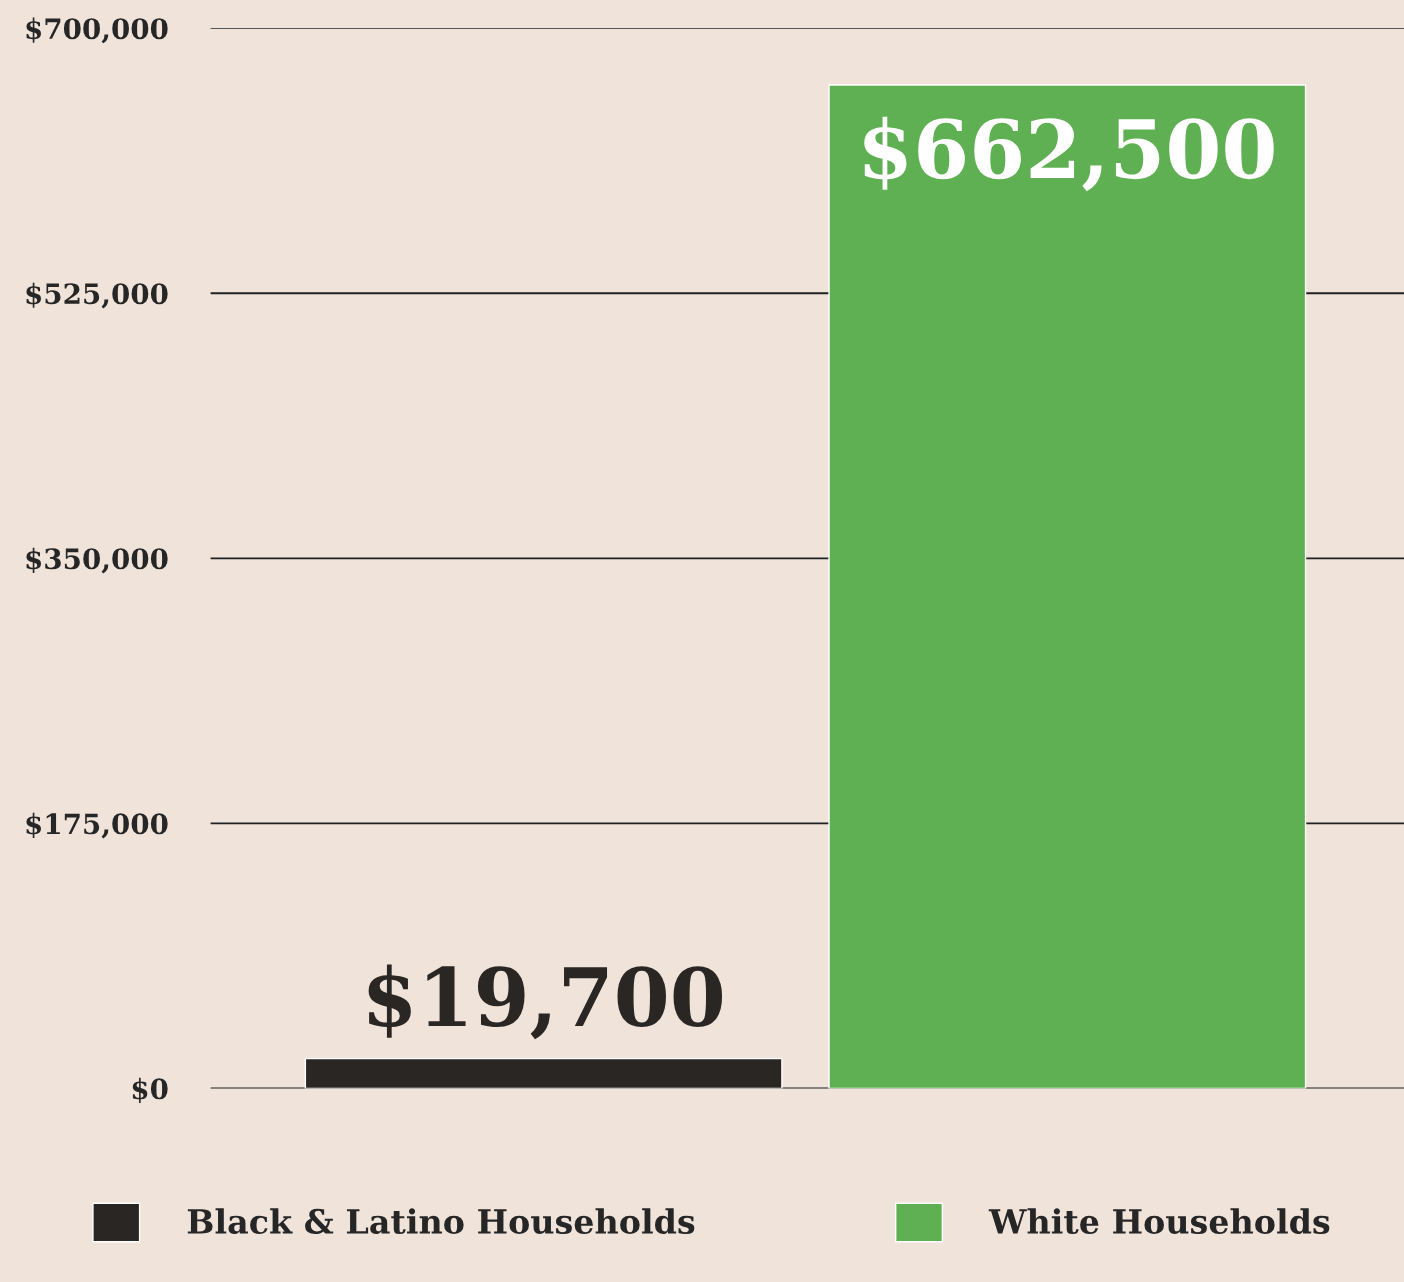  I want to click on legend-label: White Households, so click(1159, 1221).